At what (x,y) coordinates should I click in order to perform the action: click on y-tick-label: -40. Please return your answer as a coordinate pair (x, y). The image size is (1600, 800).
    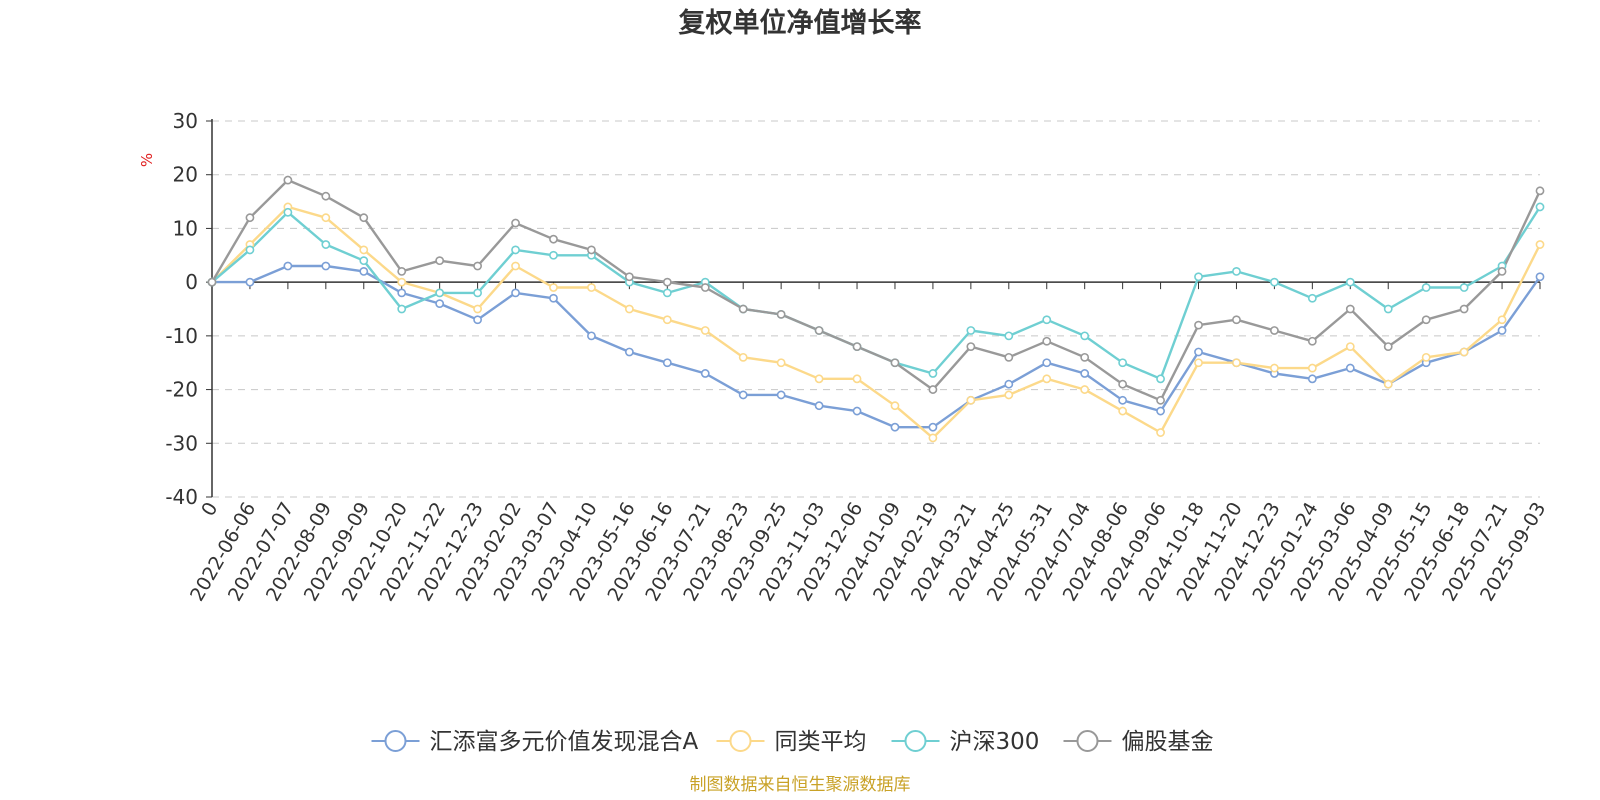
    Looking at the image, I should click on (181, 497).